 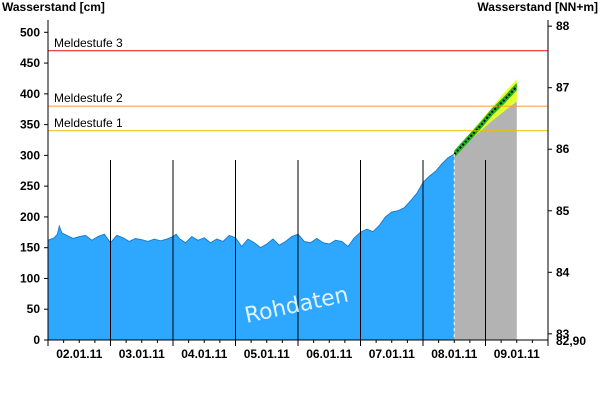 I want to click on threshold-label-3: Meldestufe 3, so click(x=88, y=43).